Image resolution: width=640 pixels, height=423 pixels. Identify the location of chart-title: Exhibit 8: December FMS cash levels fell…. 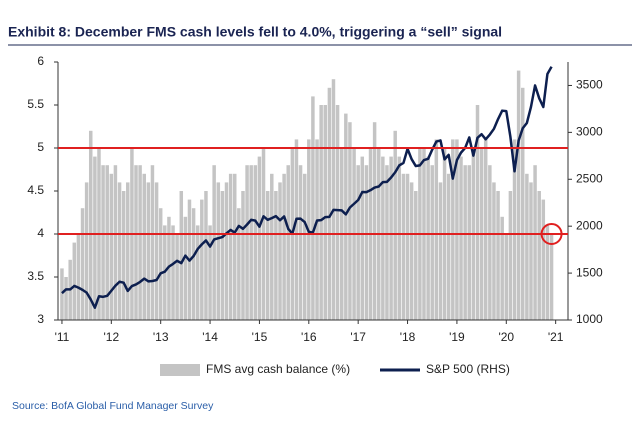
(255, 32).